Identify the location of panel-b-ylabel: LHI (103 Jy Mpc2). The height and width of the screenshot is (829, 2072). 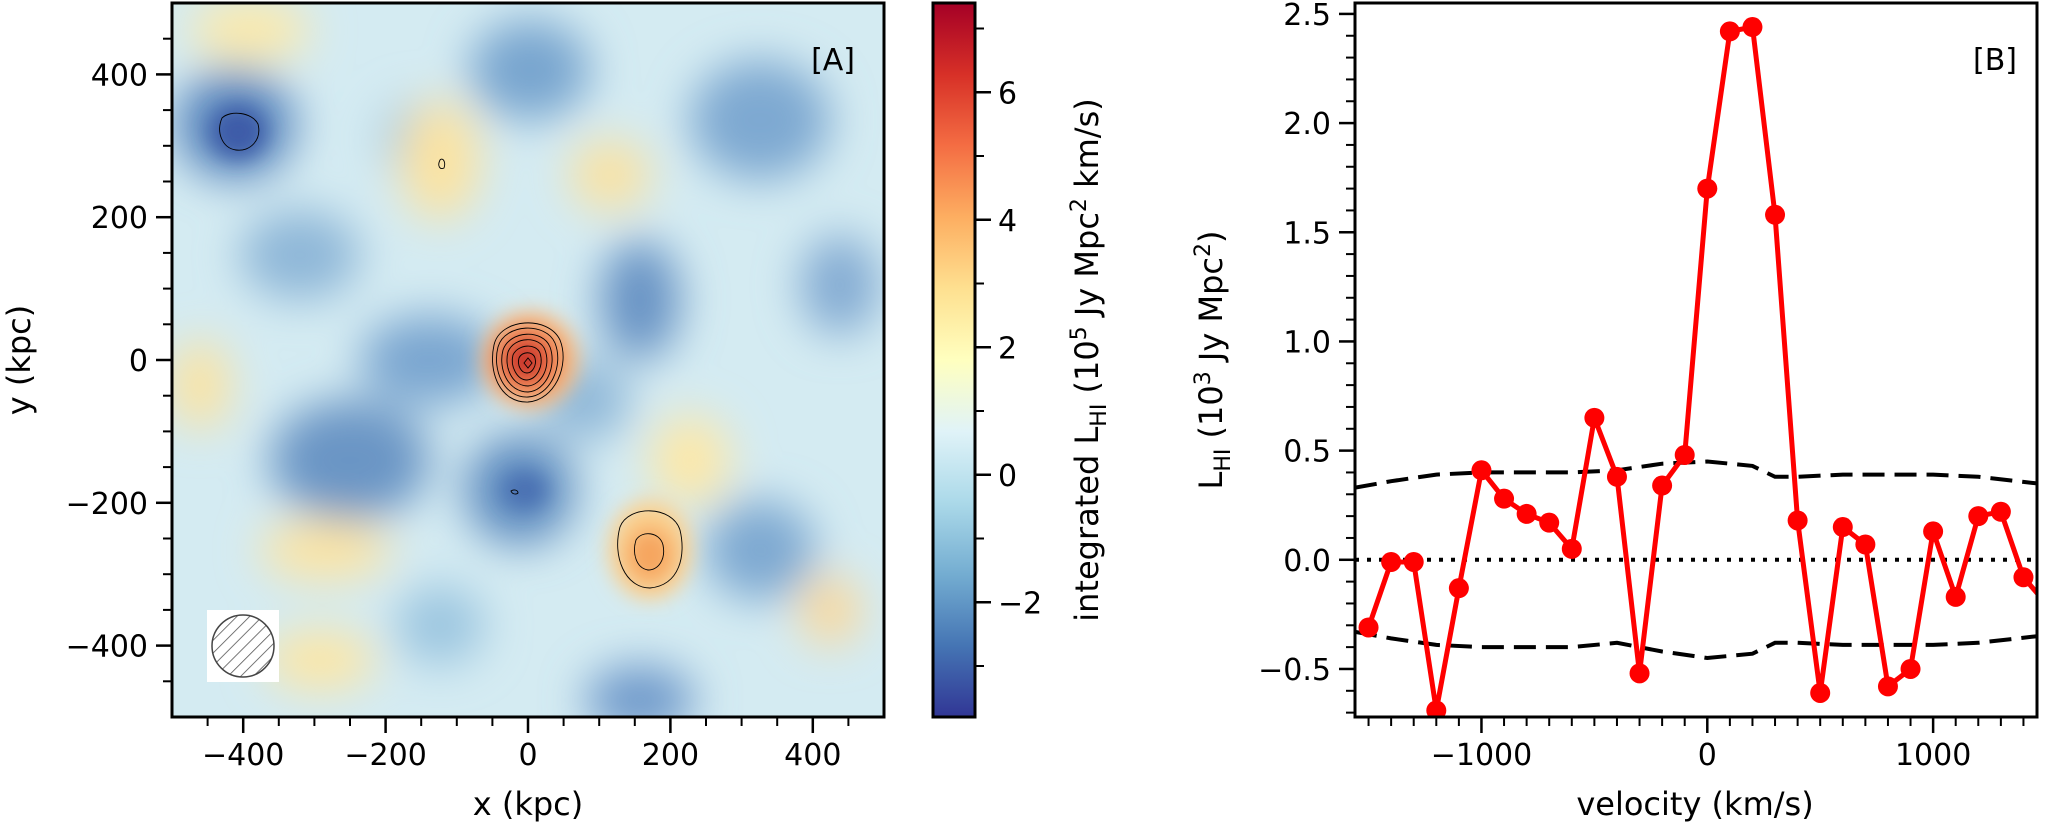
(1213, 360).